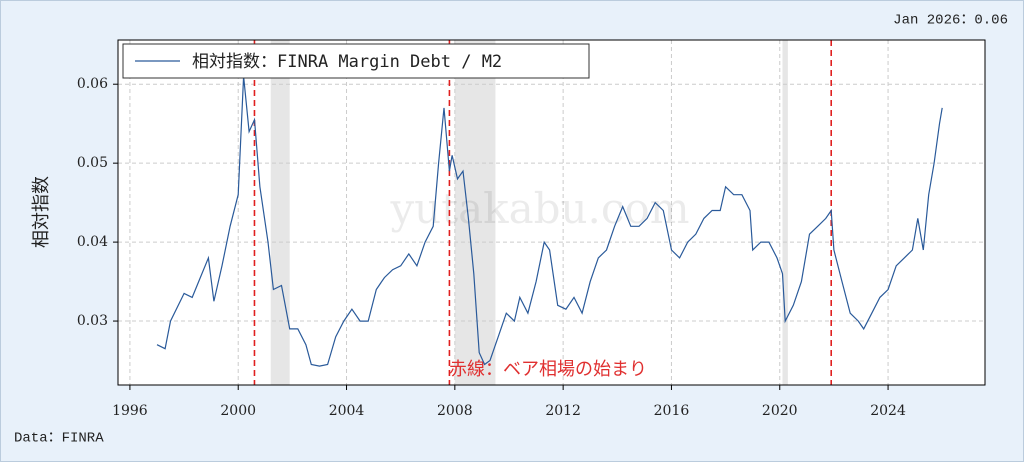 Image resolution: width=1024 pixels, height=462 pixels. I want to click on y-tick-label: 0.06, so click(92, 84).